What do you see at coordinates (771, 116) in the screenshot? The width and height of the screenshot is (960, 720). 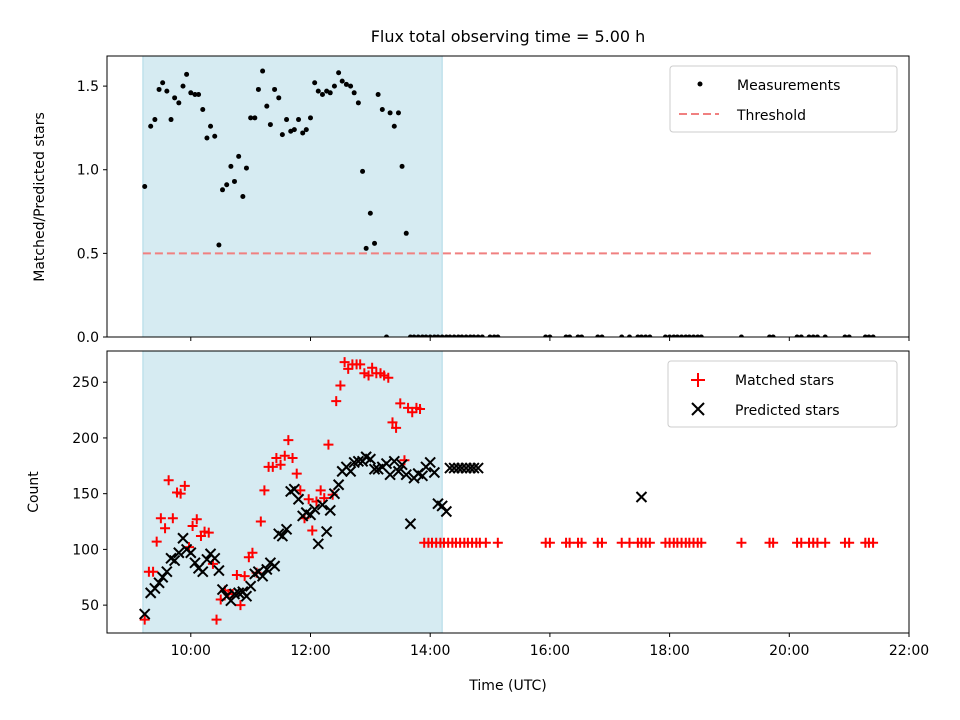 I see `legend-threshold-label: Threshold` at bounding box center [771, 116].